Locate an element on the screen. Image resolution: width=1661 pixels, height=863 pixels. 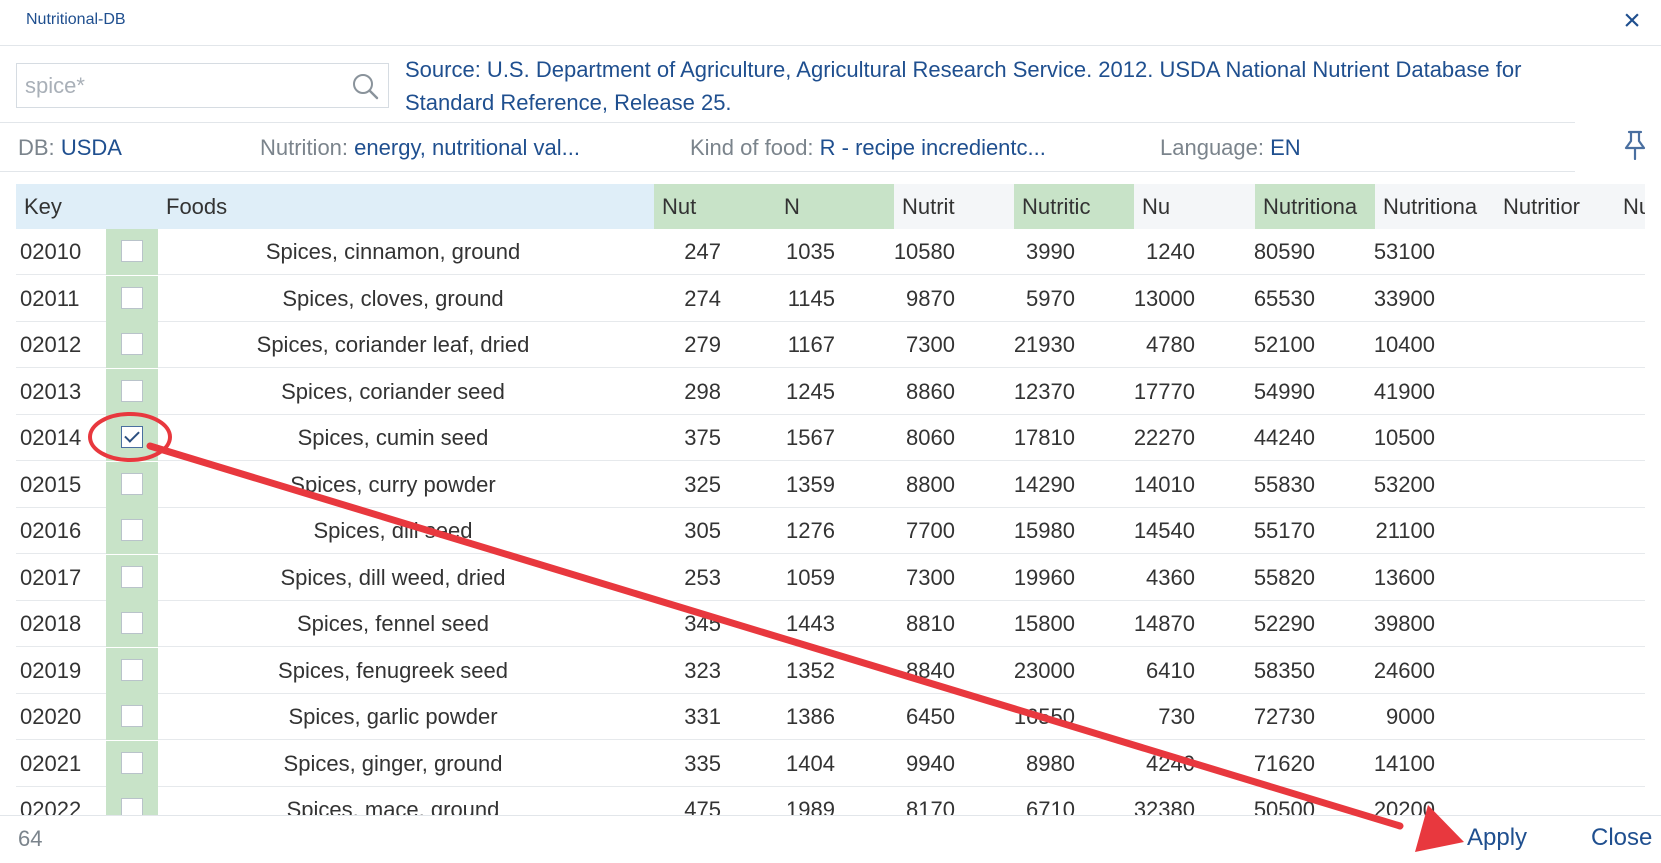
search-box is located at coordinates (202, 85).